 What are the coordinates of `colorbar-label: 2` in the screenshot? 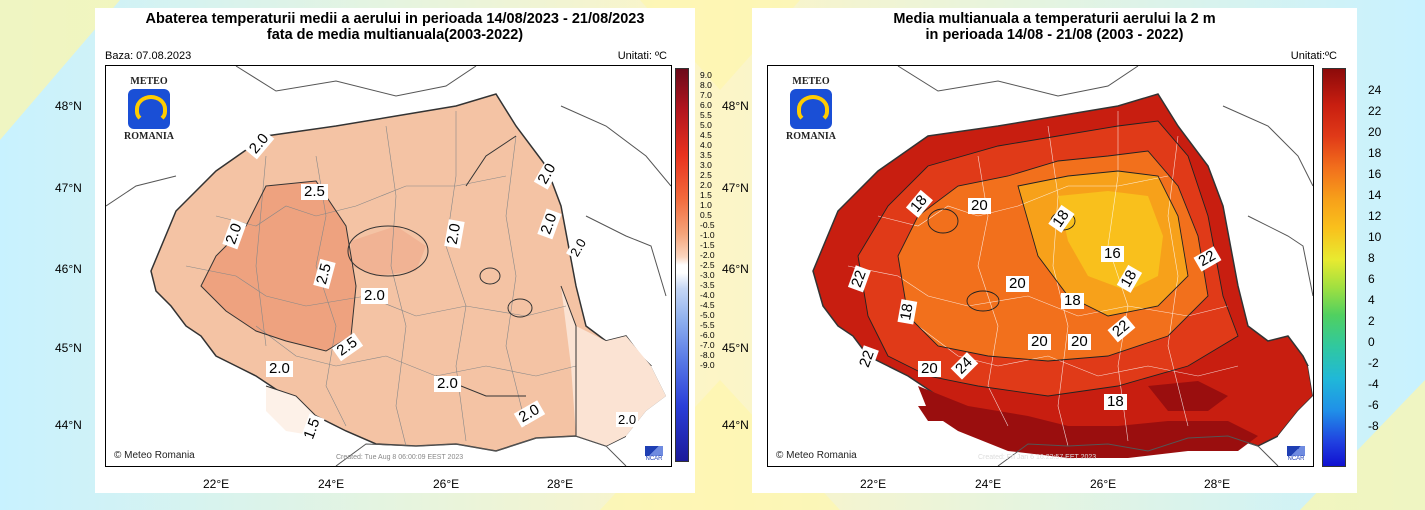 It's located at (1371, 321).